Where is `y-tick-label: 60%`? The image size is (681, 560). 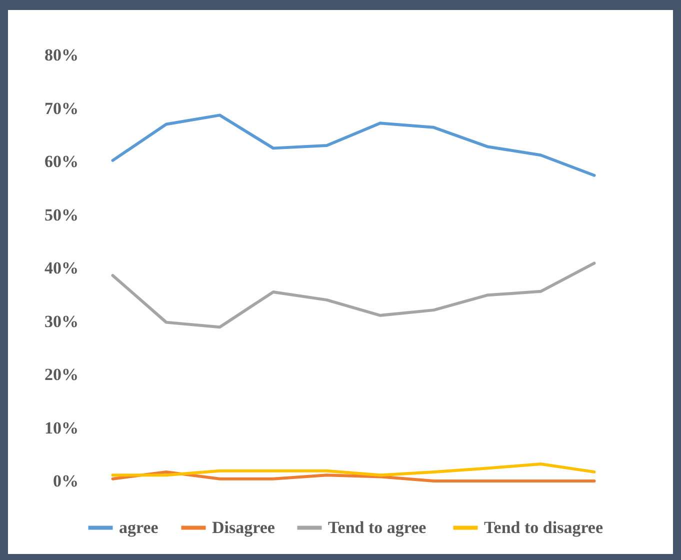 y-tick-label: 60% is located at coordinates (61, 161).